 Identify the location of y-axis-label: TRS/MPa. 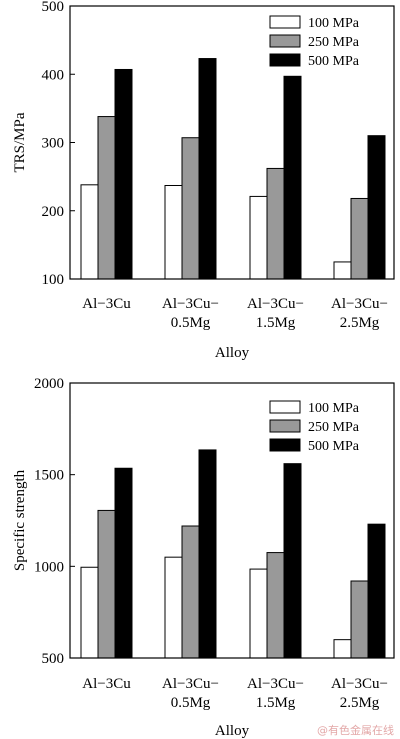
(20, 142).